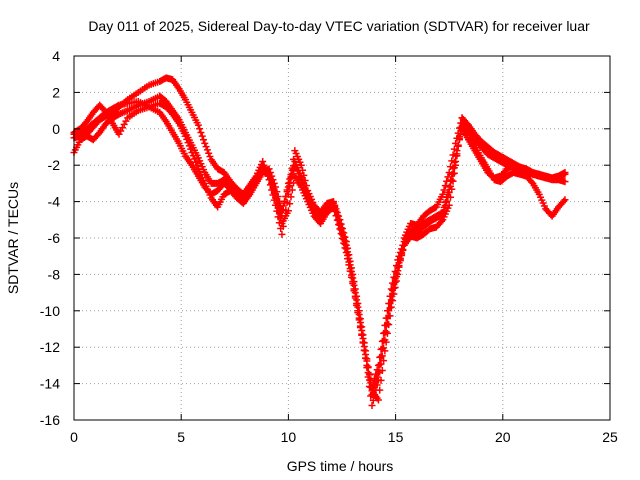 The width and height of the screenshot is (640, 480). Describe the element at coordinates (610, 437) in the screenshot. I see `x-tick-label: 25` at that location.